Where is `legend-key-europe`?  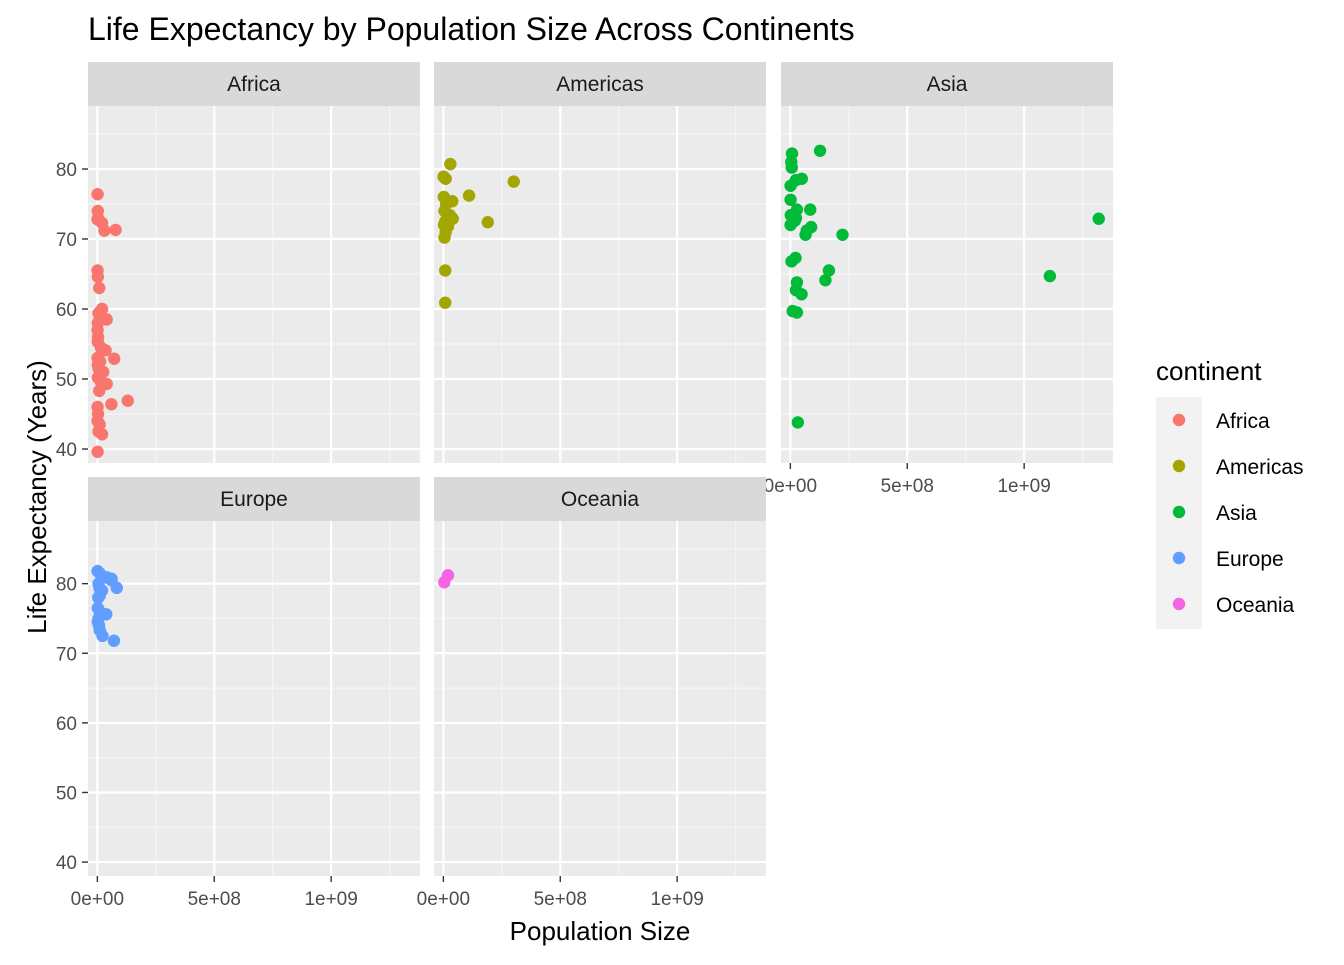 legend-key-europe is located at coordinates (1179, 558).